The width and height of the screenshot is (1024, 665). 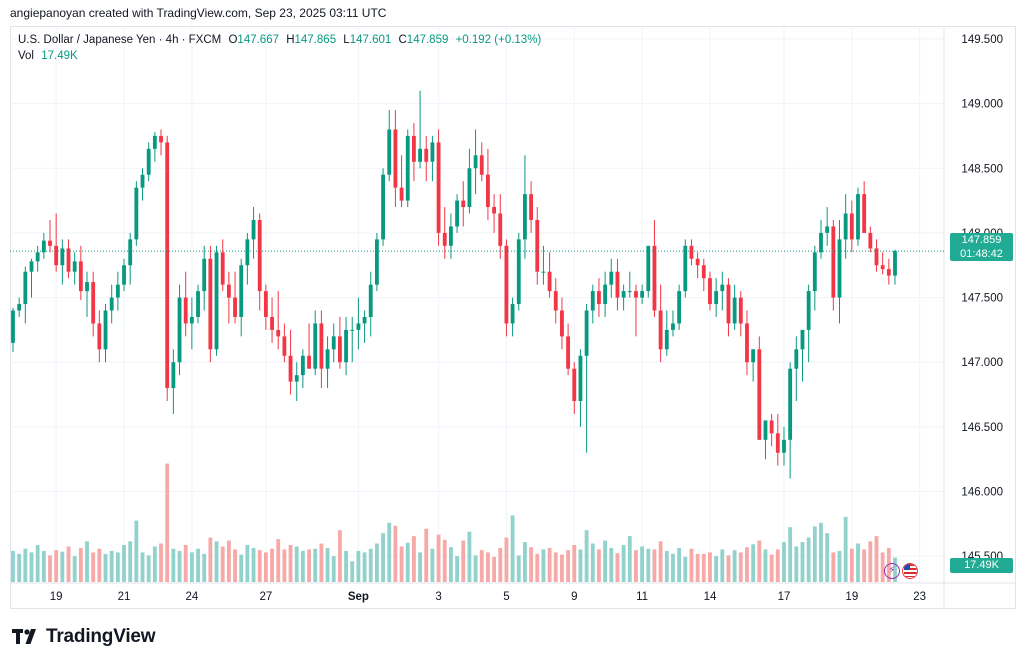 I want to click on legend-symbol: U.S. Dollar / Japanese Yen · 4h · FXCM, so click(x=120, y=40).